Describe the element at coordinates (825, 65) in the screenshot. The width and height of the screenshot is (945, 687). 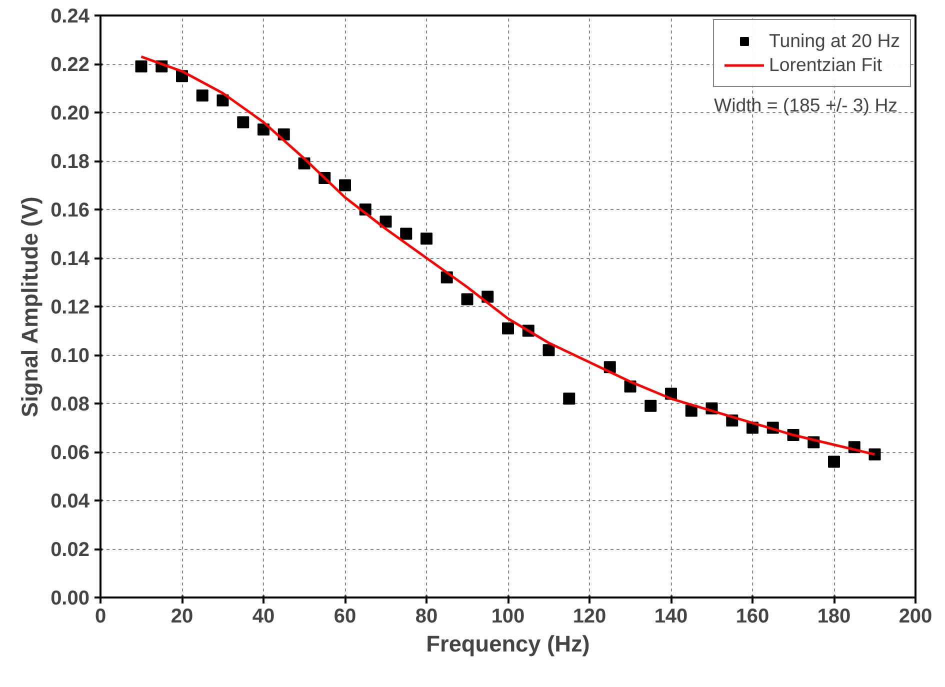
I see `legend-label: Lorentzian Fit` at that location.